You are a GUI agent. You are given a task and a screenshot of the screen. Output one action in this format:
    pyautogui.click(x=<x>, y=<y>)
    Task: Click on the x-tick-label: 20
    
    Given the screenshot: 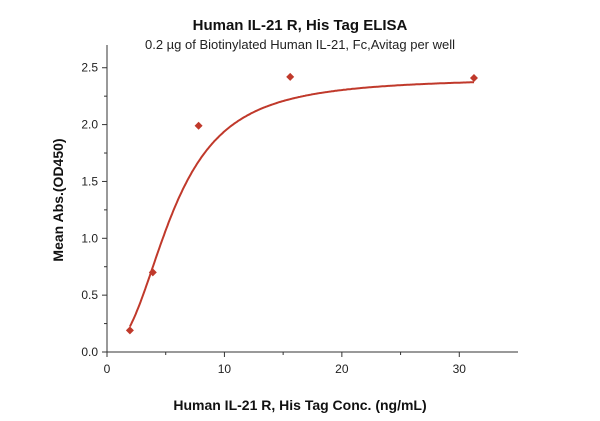 What is the action you would take?
    pyautogui.click(x=342, y=369)
    